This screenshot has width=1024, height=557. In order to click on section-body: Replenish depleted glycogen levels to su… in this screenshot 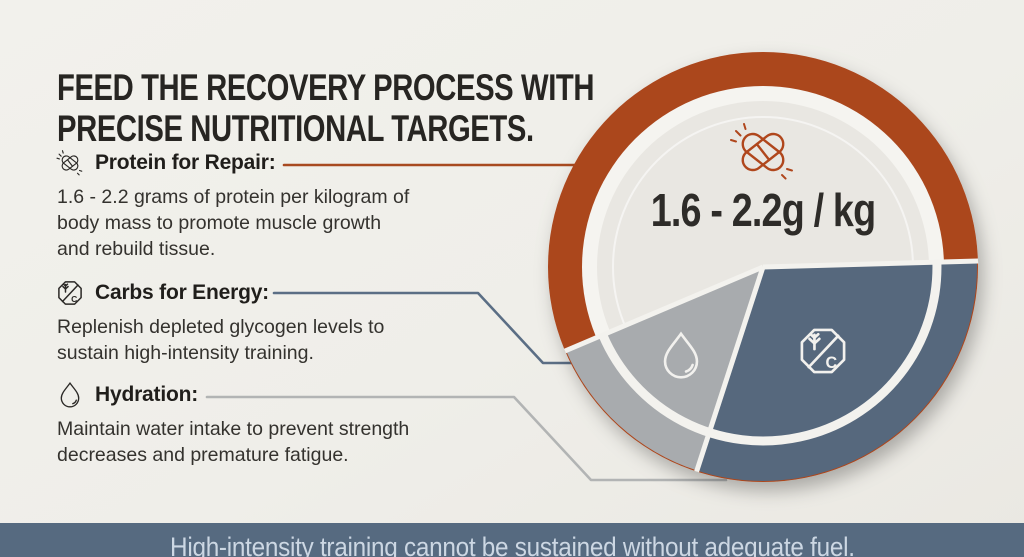, I will do `click(221, 340)`.